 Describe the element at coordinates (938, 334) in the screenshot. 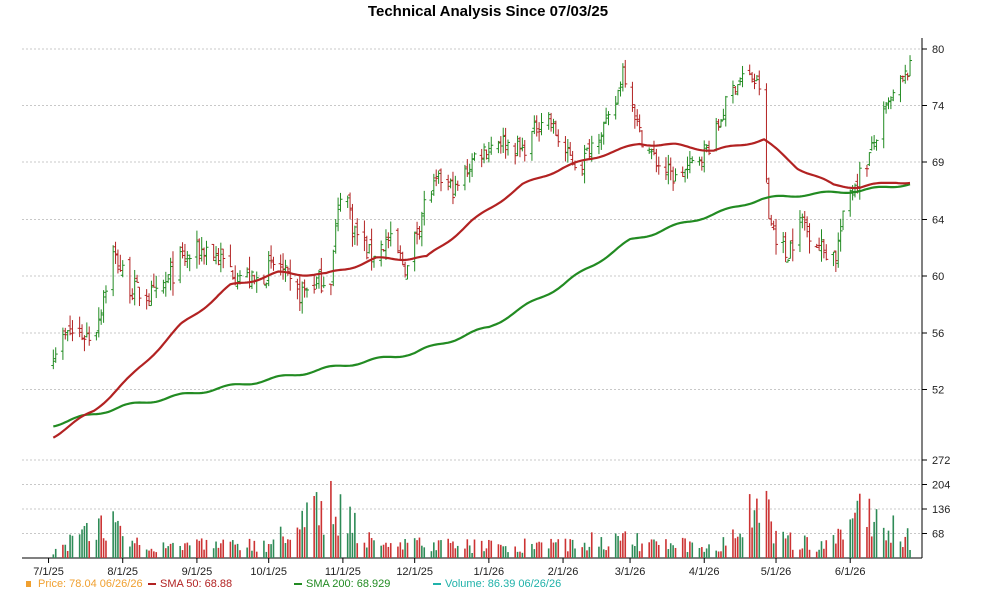

I see `price-tick-label: 56` at that location.